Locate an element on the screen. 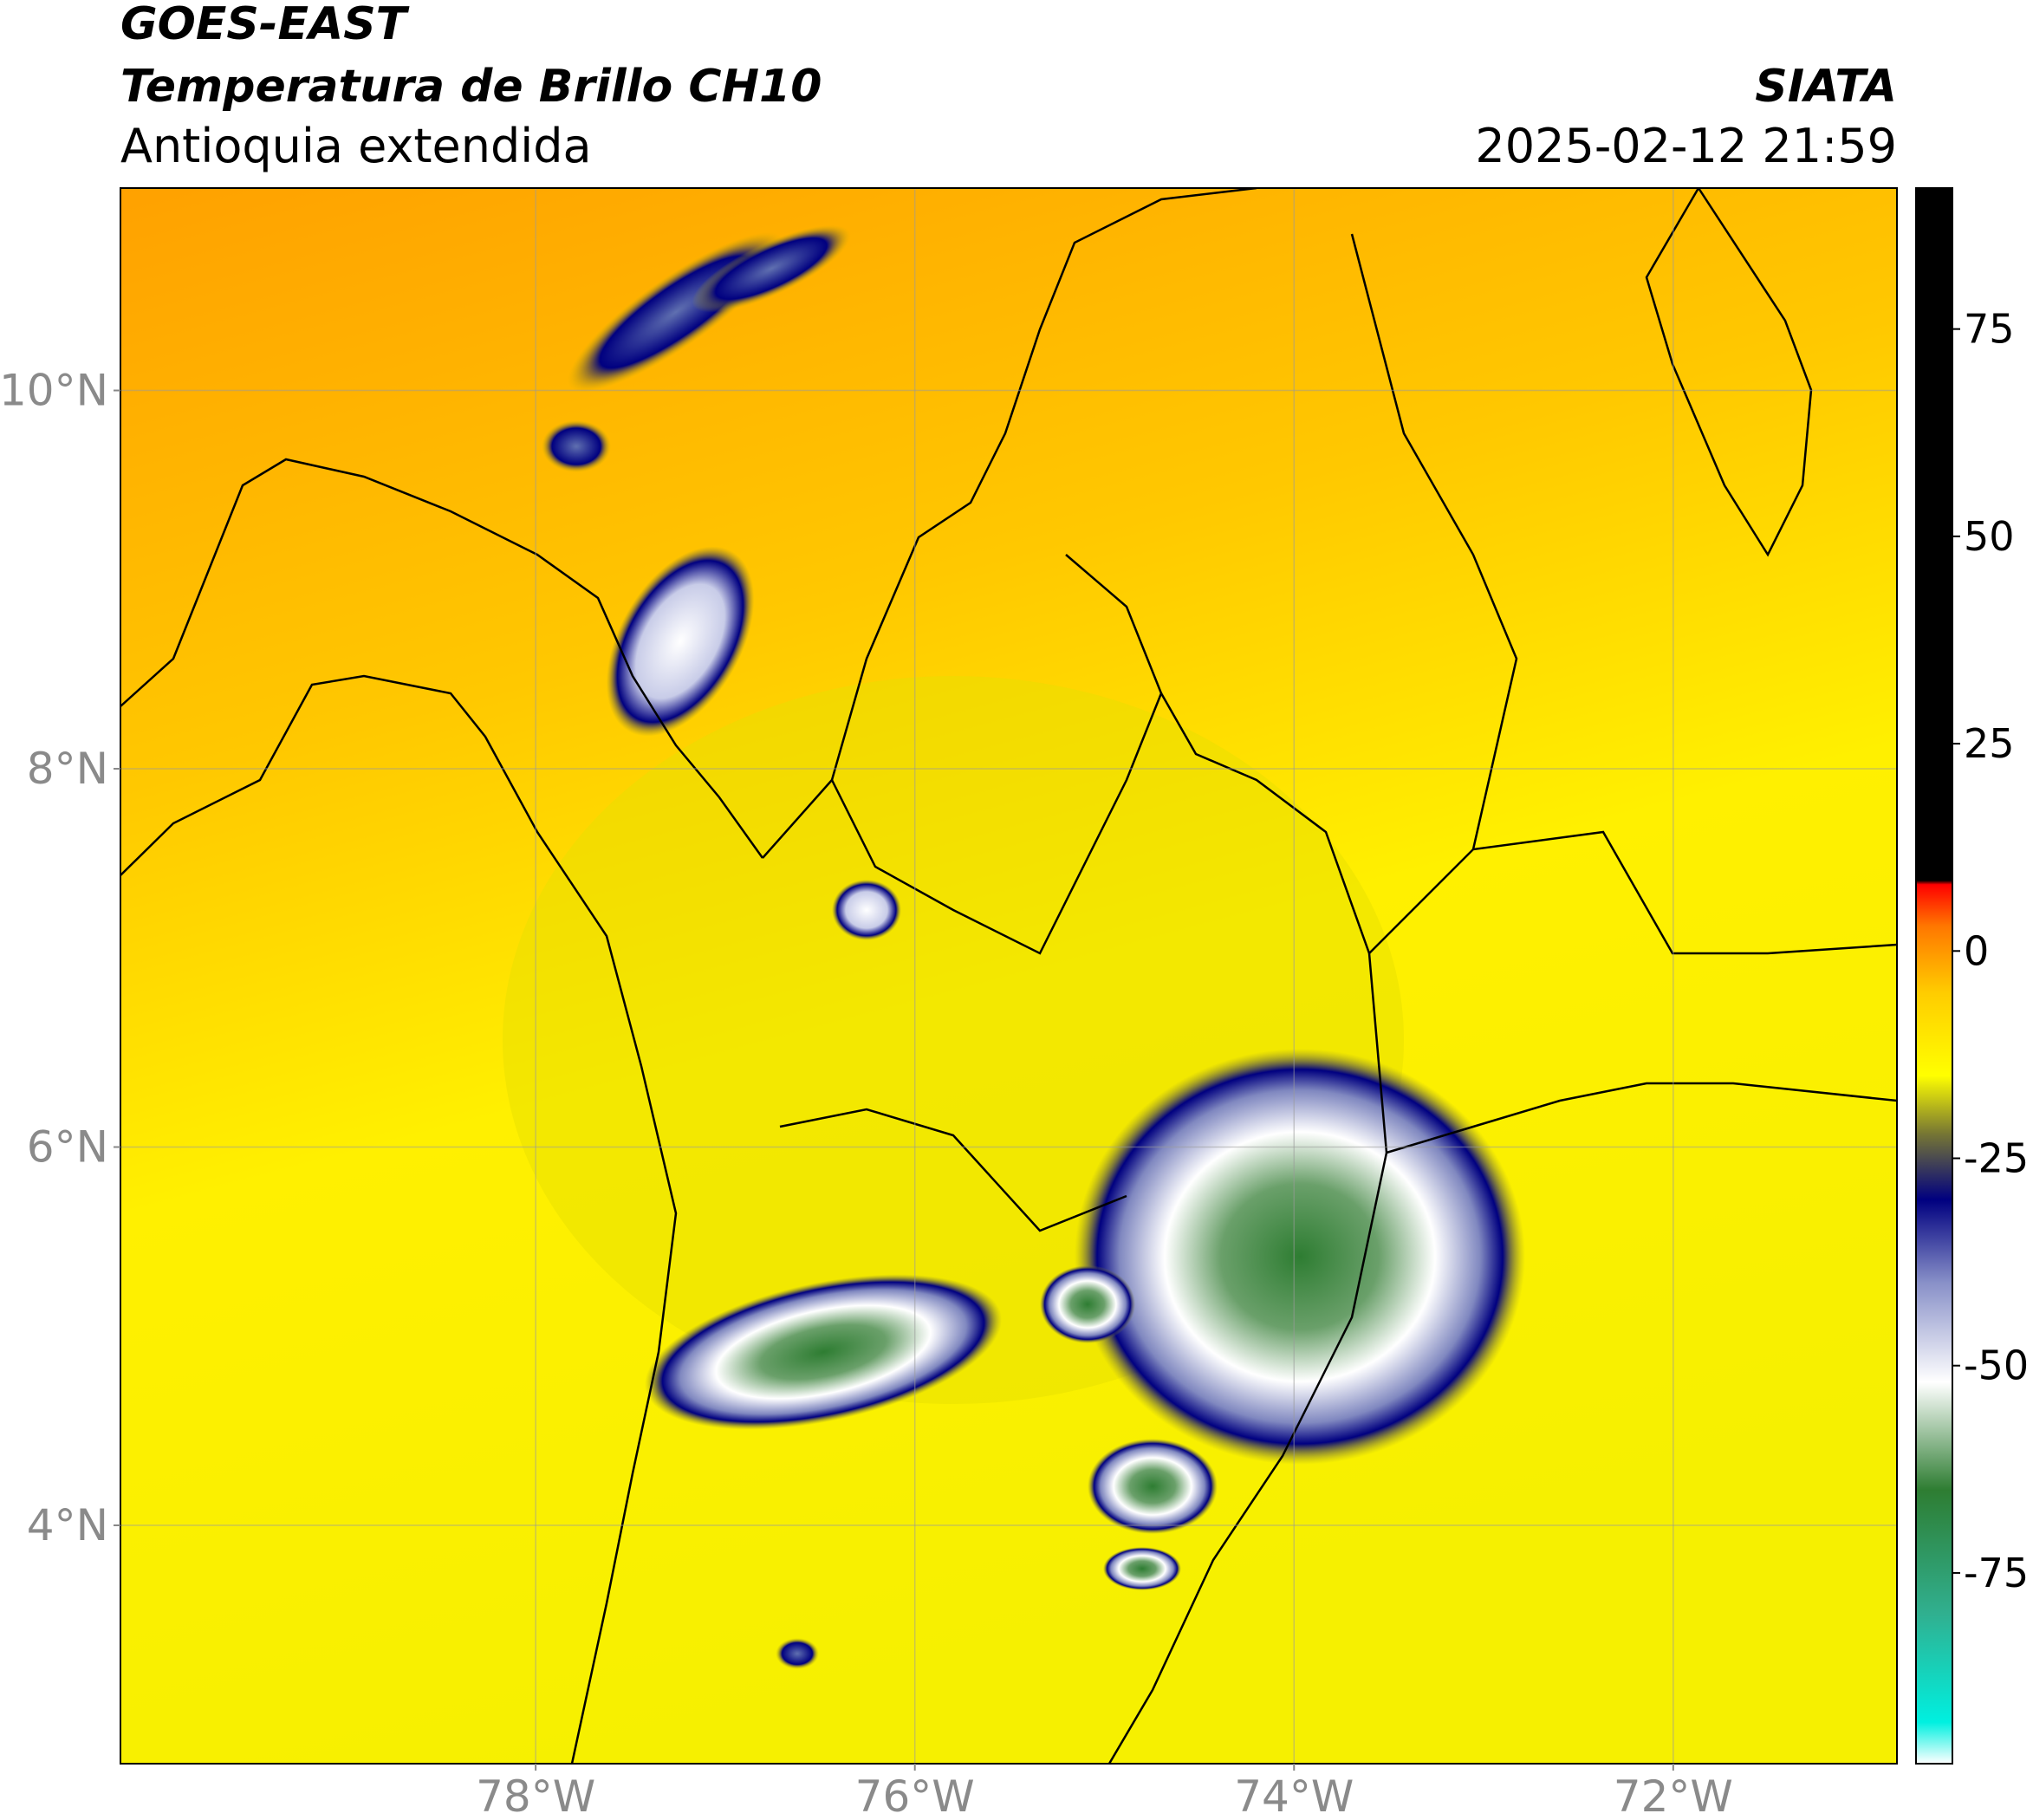  y-tick-label: 10°N is located at coordinates (54, 391).